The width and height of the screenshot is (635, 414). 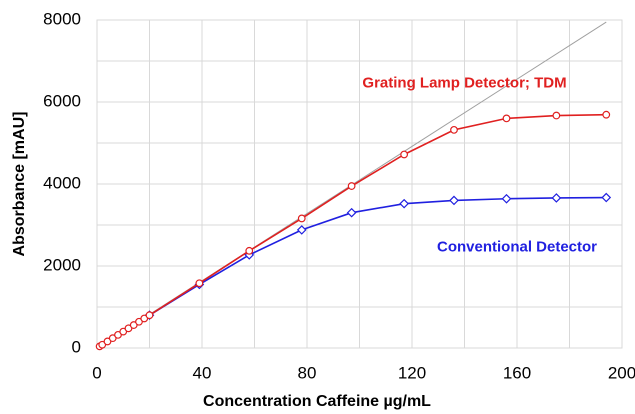 I want to click on annotation: Grating Lamp Detector; TDM, so click(x=464, y=83).